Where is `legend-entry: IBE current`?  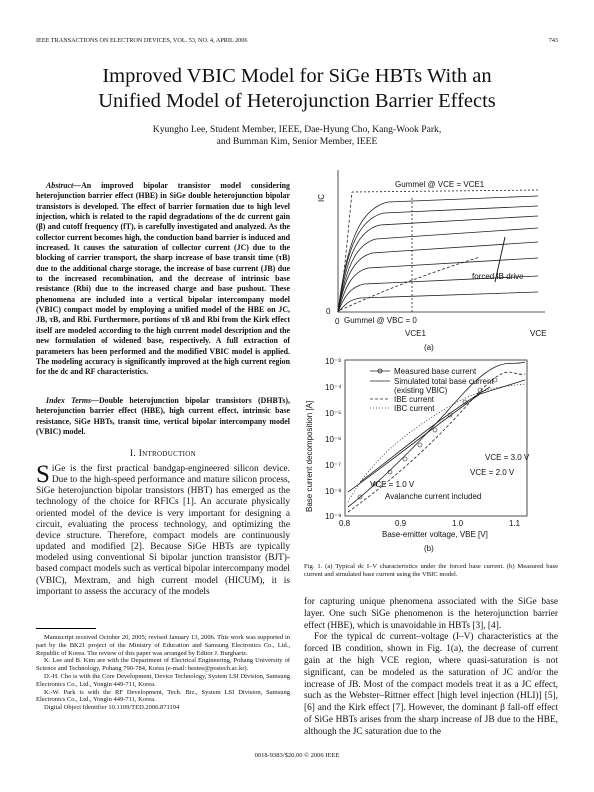 legend-entry: IBE current is located at coordinates (414, 399).